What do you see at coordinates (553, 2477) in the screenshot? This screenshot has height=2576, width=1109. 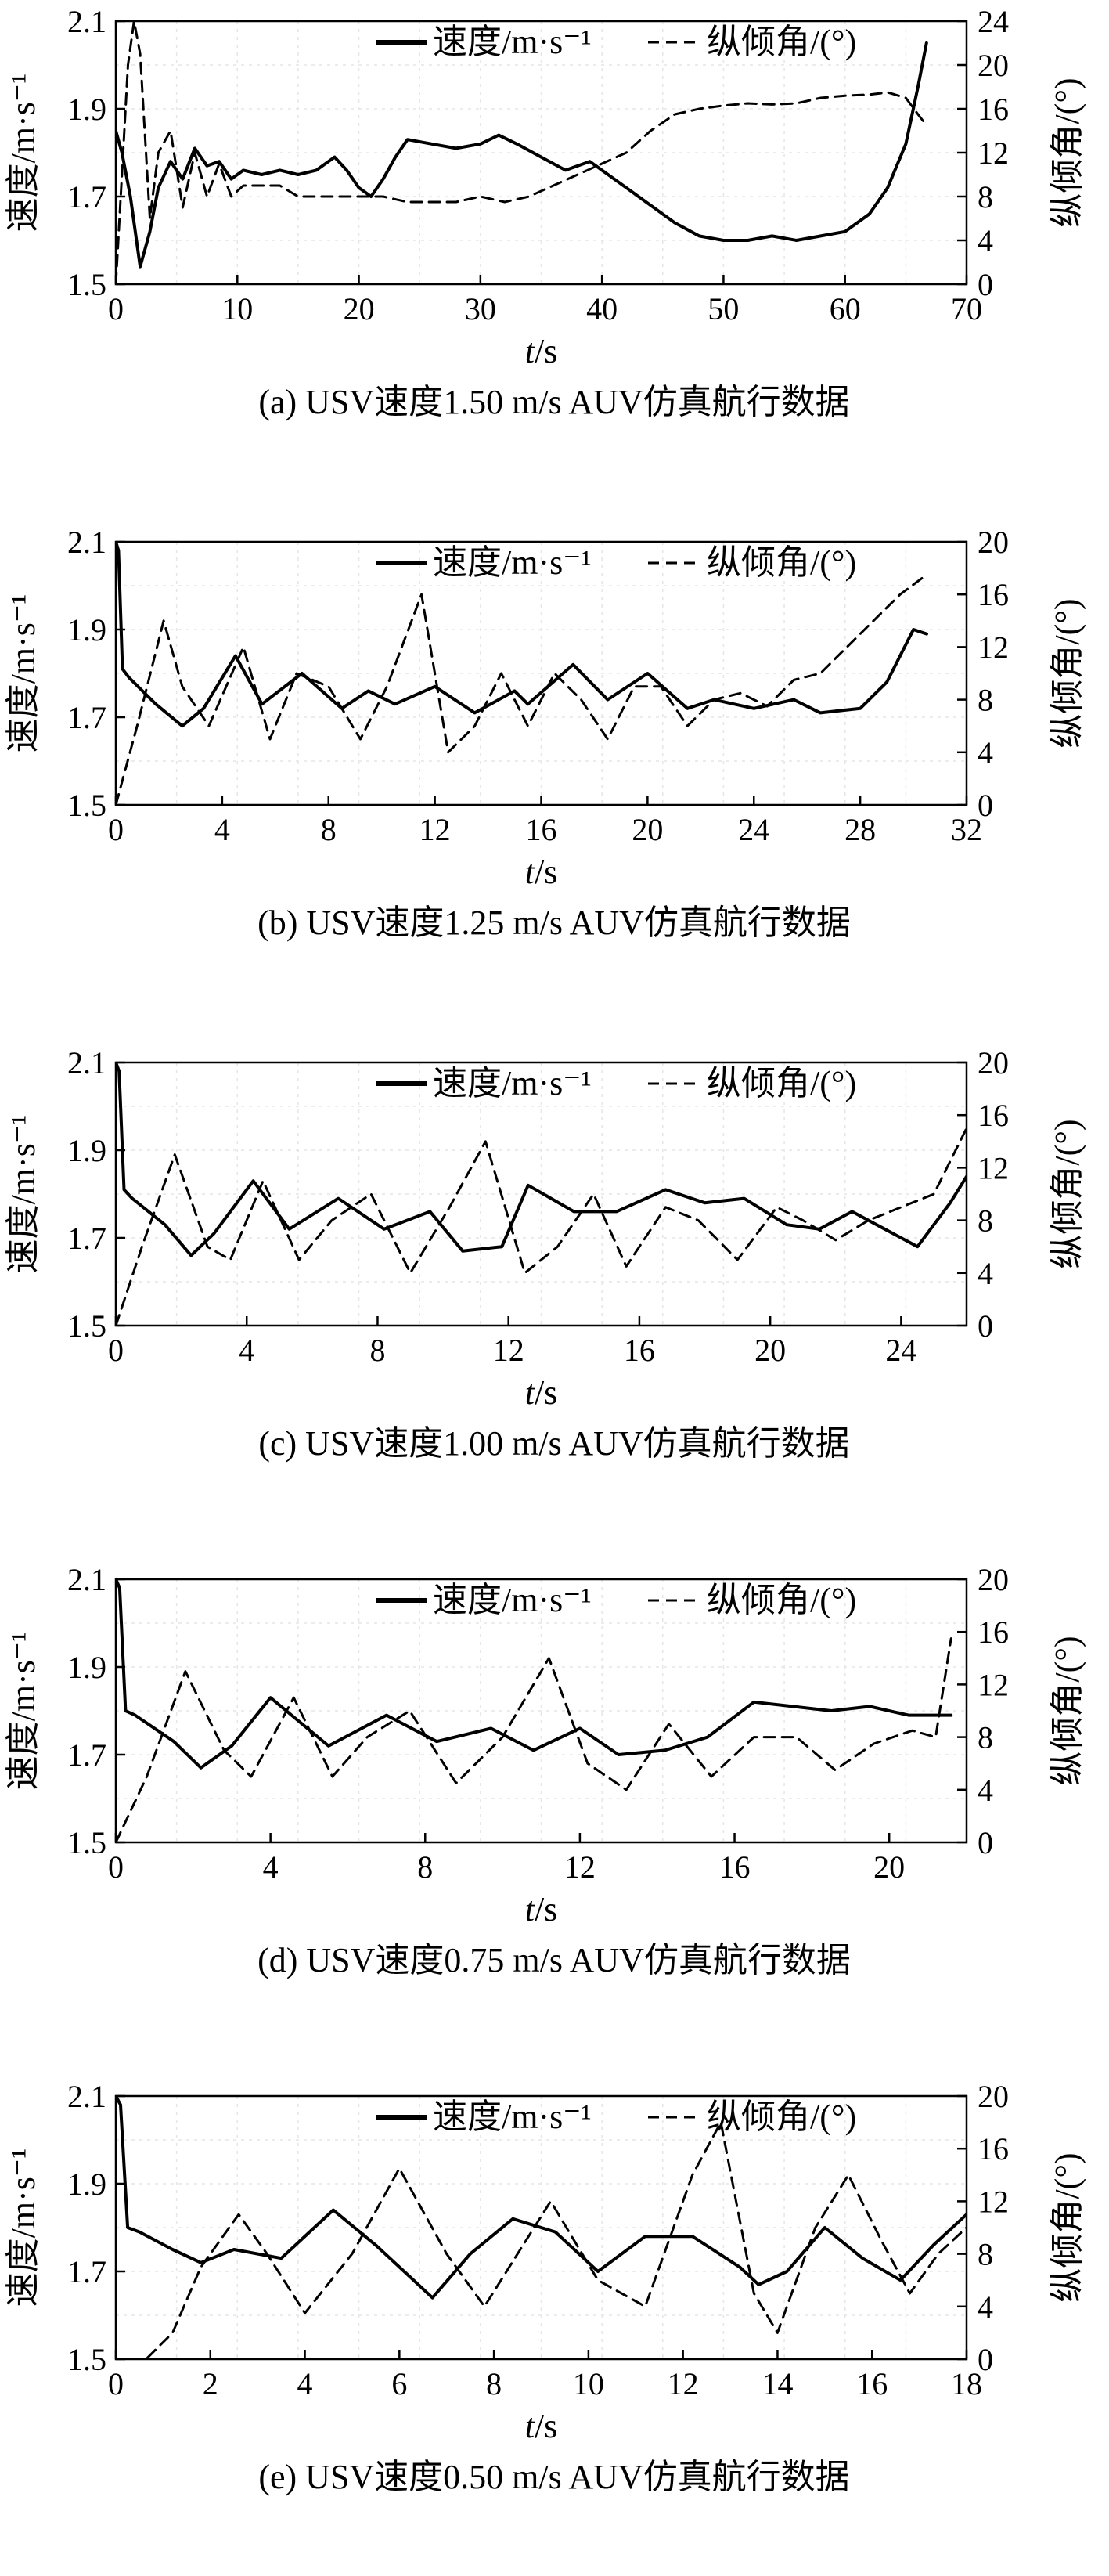 I see `chart-caption: (e) USV速度0.50 m/s AUV仿真航行数据` at bounding box center [553, 2477].